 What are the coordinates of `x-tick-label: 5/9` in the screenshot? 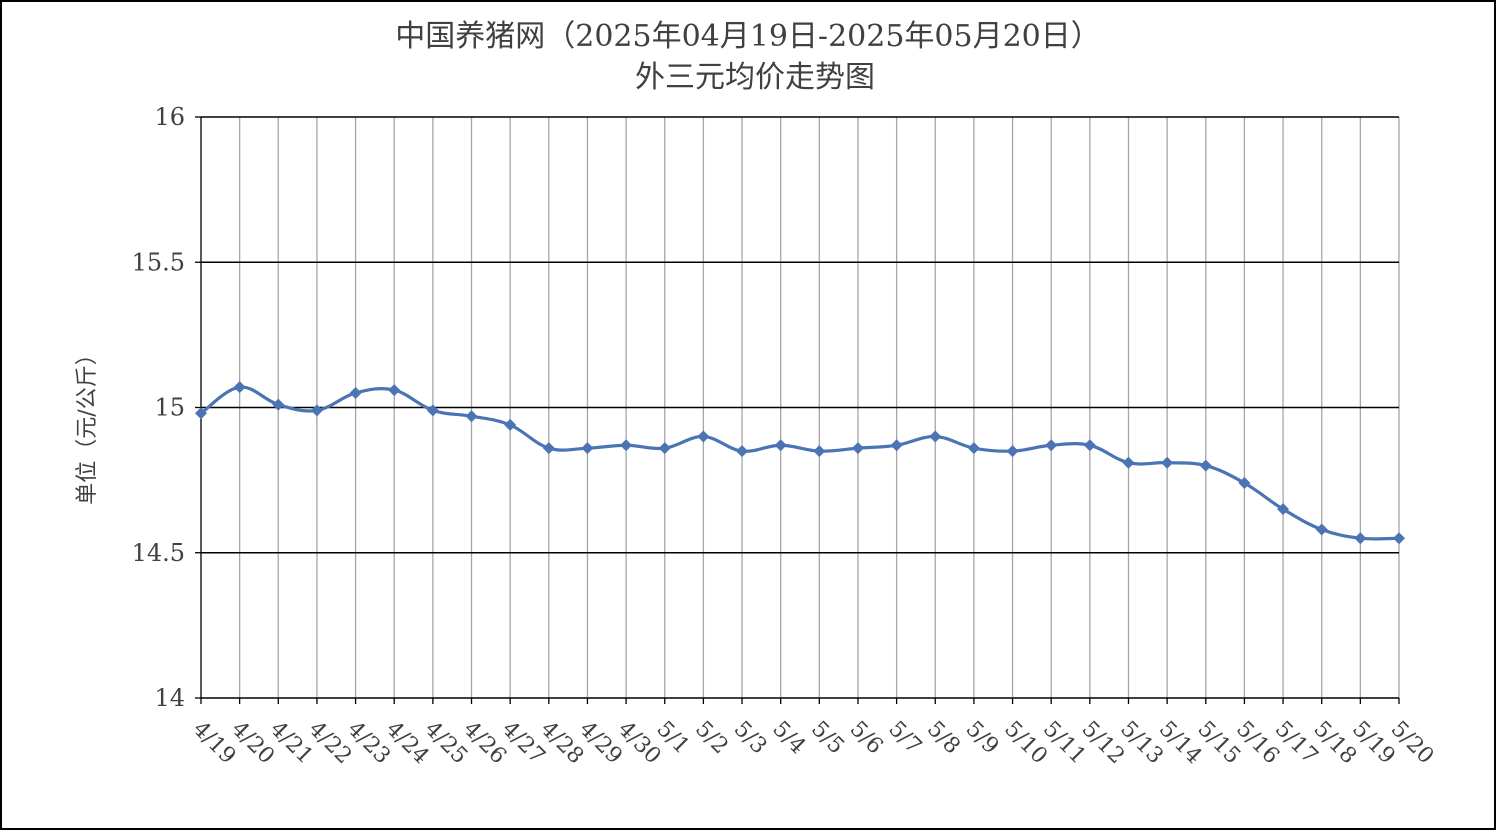 It's located at (982, 738).